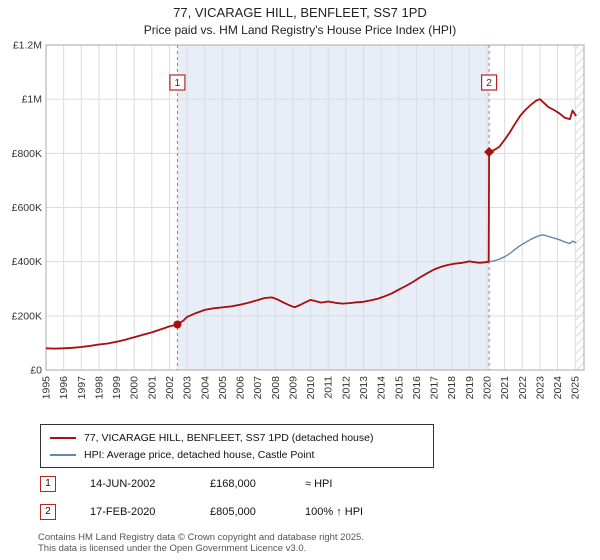 The image size is (600, 560). I want to click on svg-text: 2021, so click(505, 388).